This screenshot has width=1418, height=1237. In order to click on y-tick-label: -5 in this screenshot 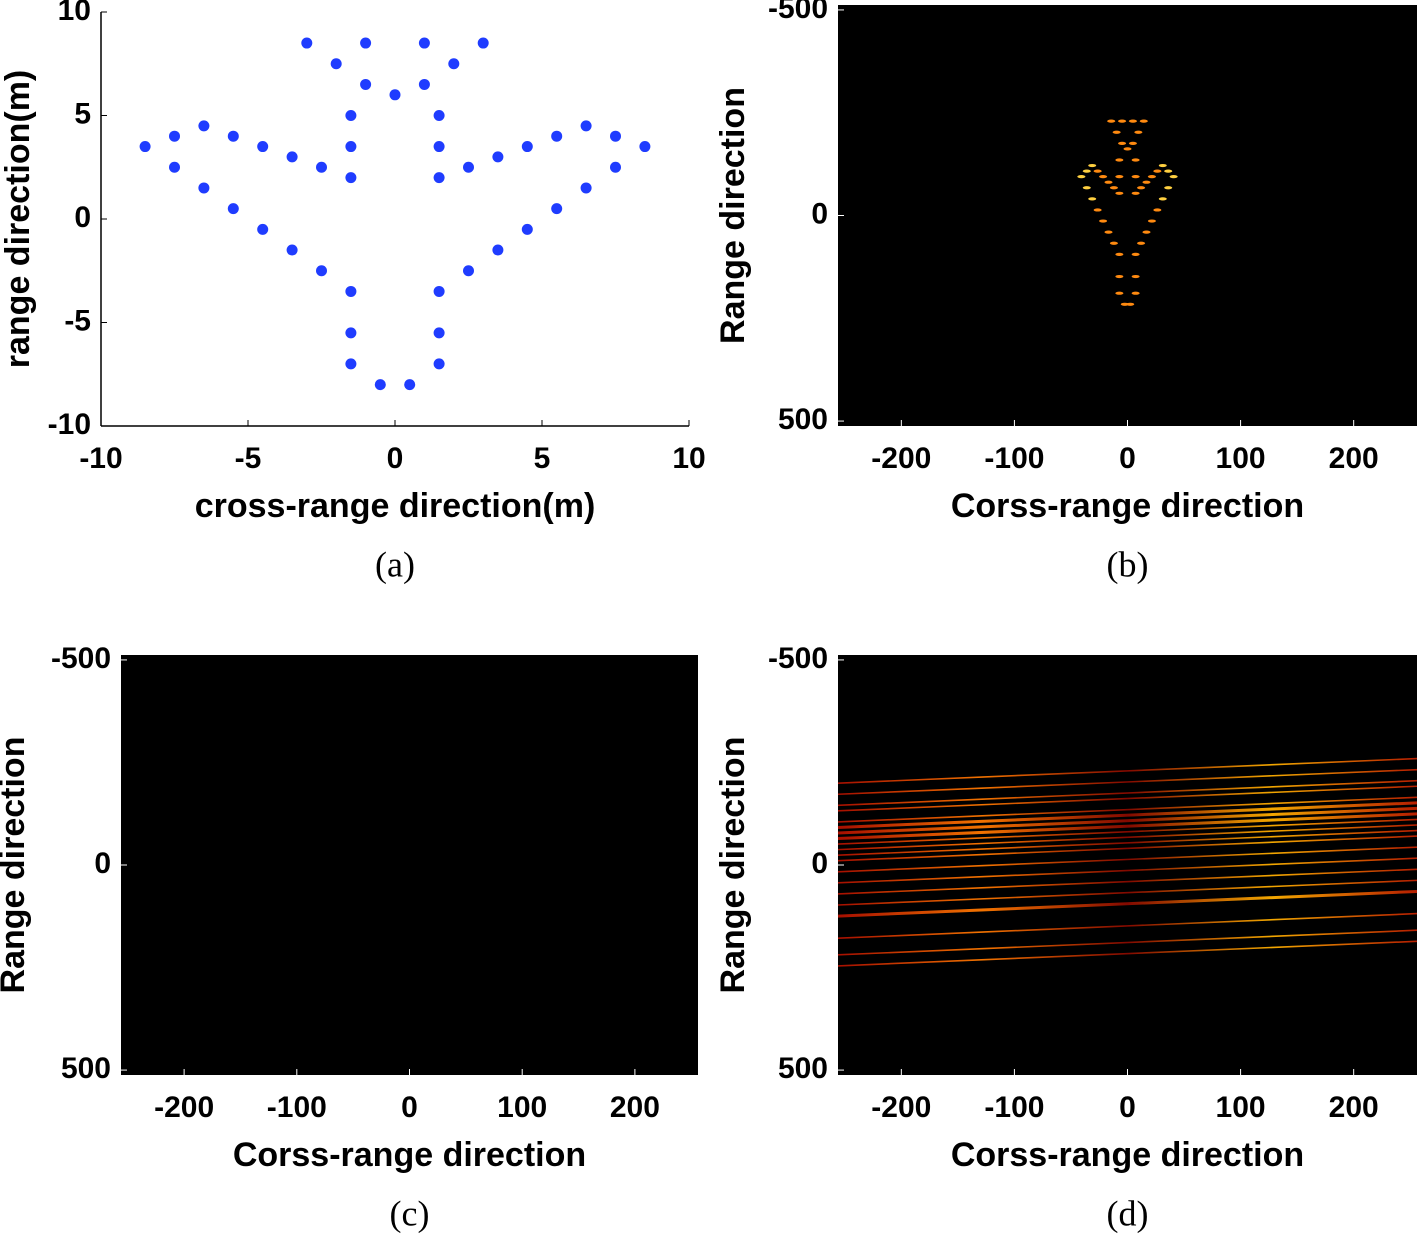, I will do `click(77, 320)`.